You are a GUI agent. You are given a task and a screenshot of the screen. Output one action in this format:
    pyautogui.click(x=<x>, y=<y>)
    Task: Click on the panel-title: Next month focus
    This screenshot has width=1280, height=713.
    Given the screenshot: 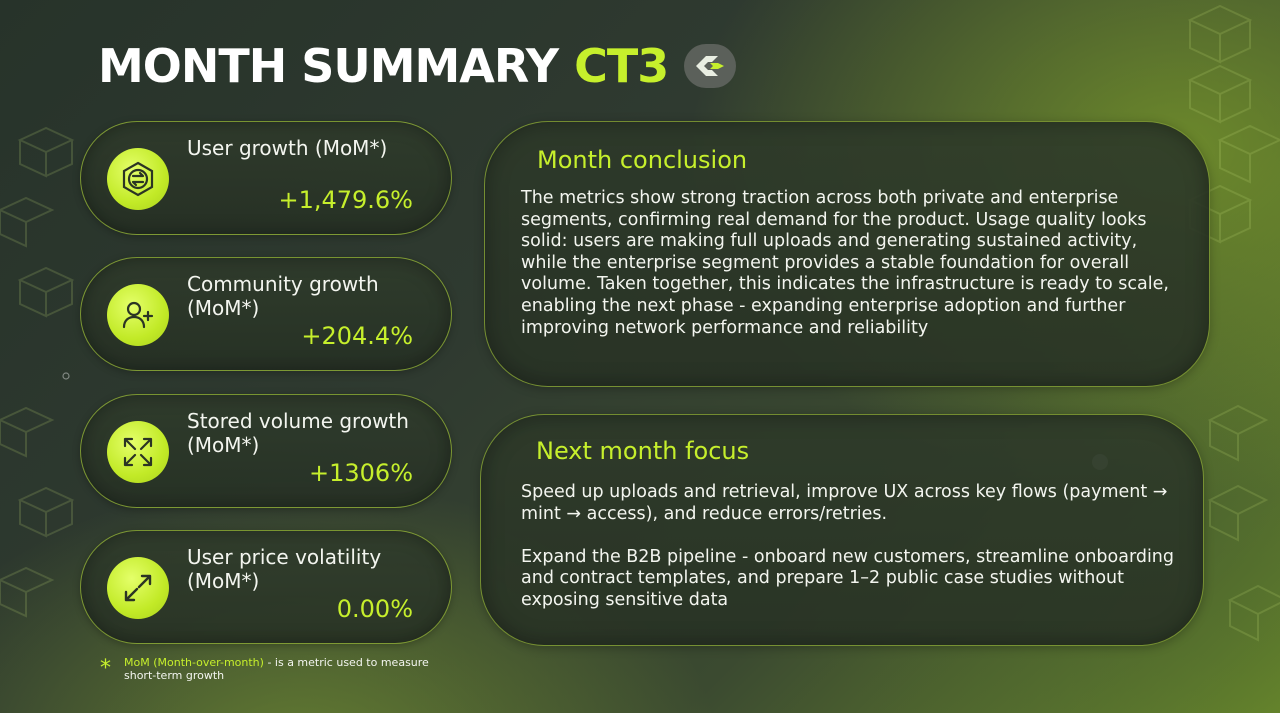 What is the action you would take?
    pyautogui.click(x=643, y=451)
    